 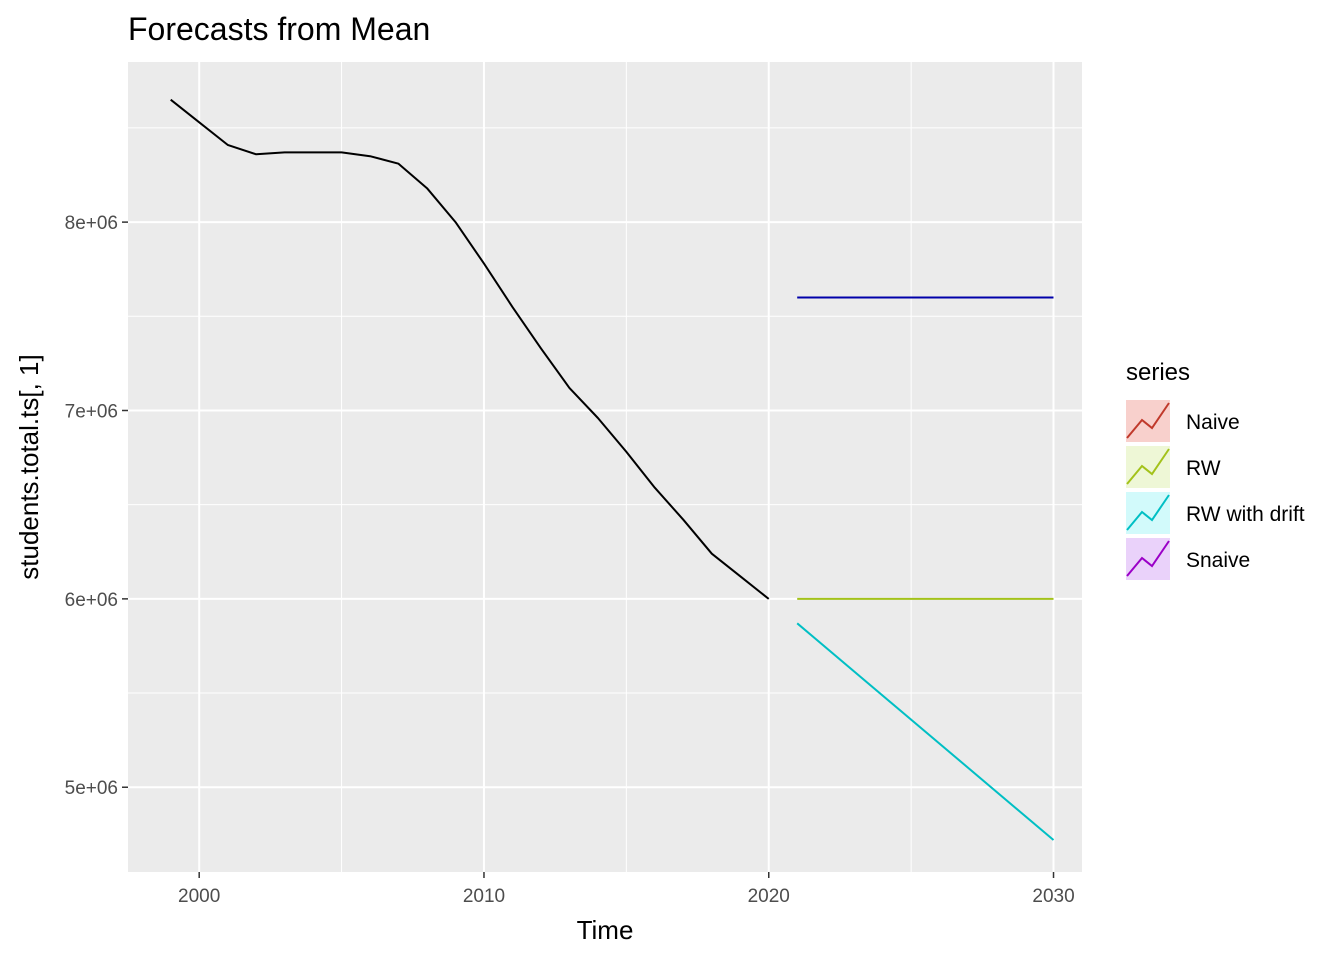 I want to click on legend-label-rw-with-drift: RW with drift, so click(x=1245, y=514).